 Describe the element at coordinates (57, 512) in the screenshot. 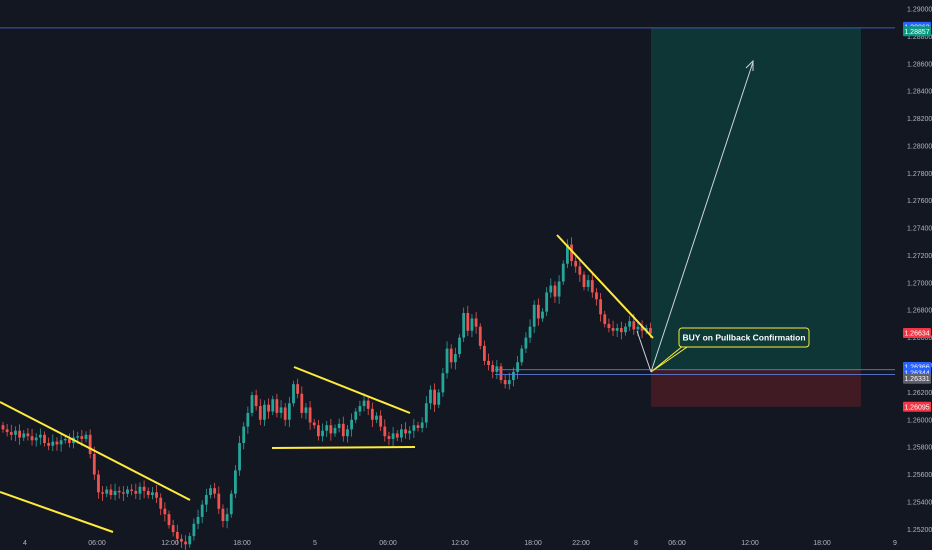

I see `trendline` at that location.